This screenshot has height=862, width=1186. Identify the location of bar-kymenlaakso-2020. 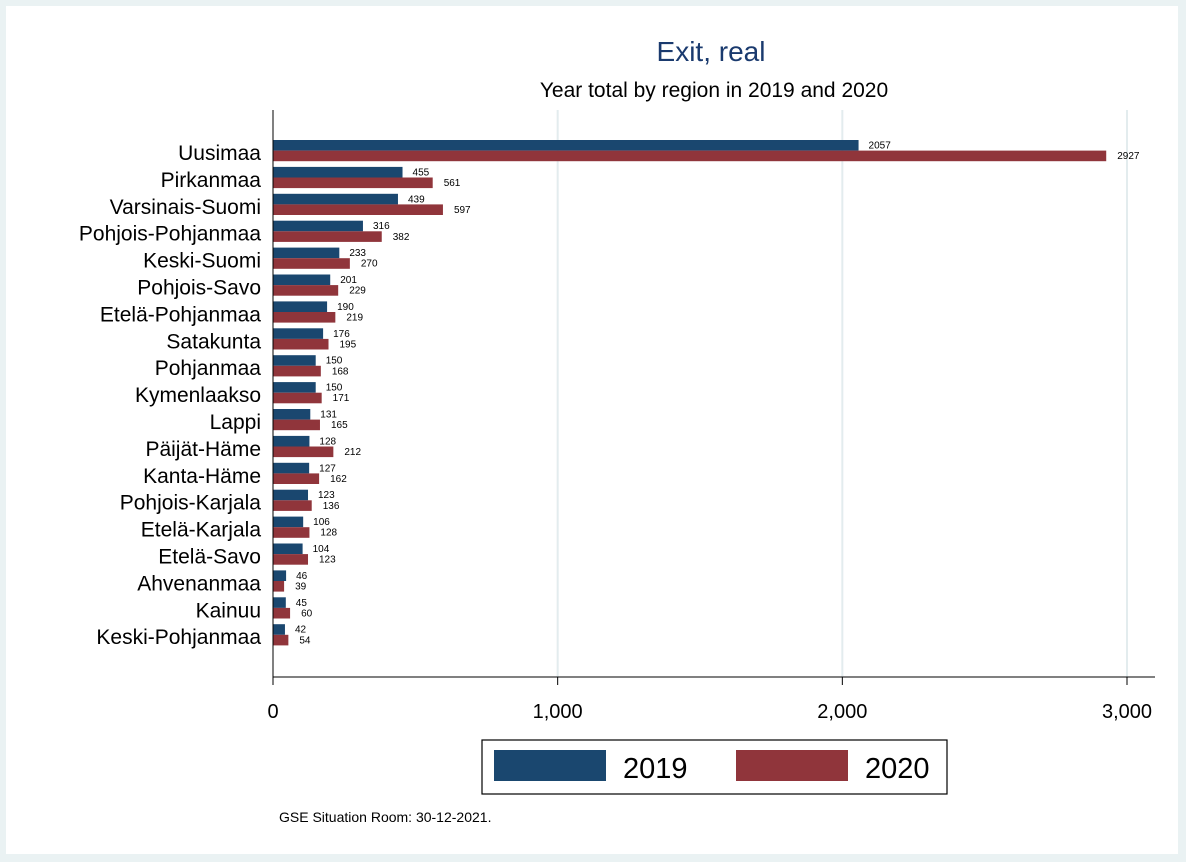
(297, 398).